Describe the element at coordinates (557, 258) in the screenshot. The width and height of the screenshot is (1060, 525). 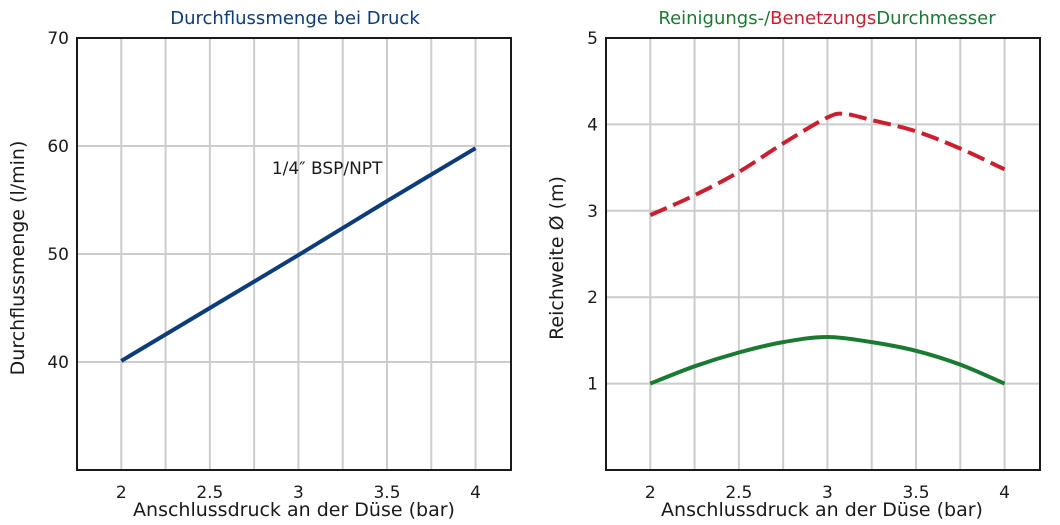
I see `diameter-chart-ylabel: Reichweite Ø (m)` at that location.